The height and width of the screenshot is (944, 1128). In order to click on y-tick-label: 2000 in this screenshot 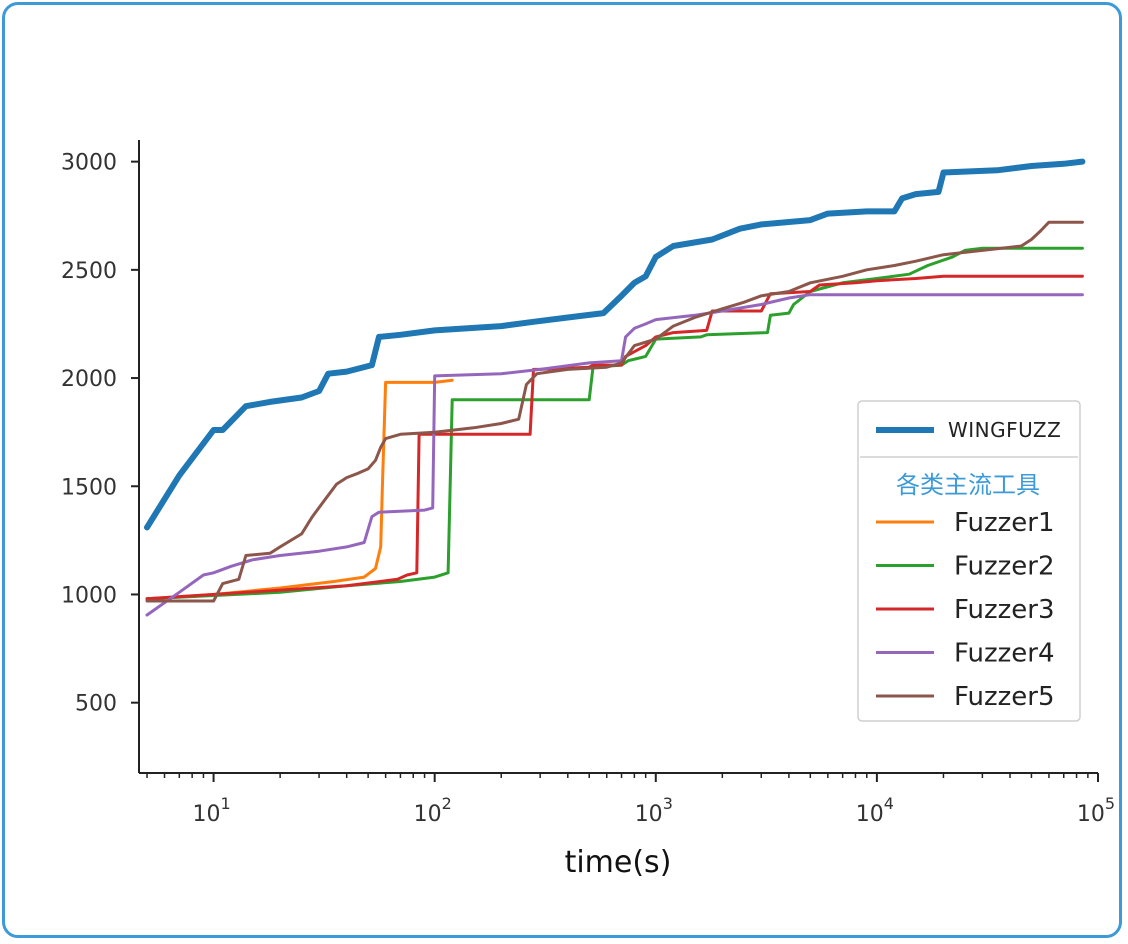, I will do `click(89, 379)`.